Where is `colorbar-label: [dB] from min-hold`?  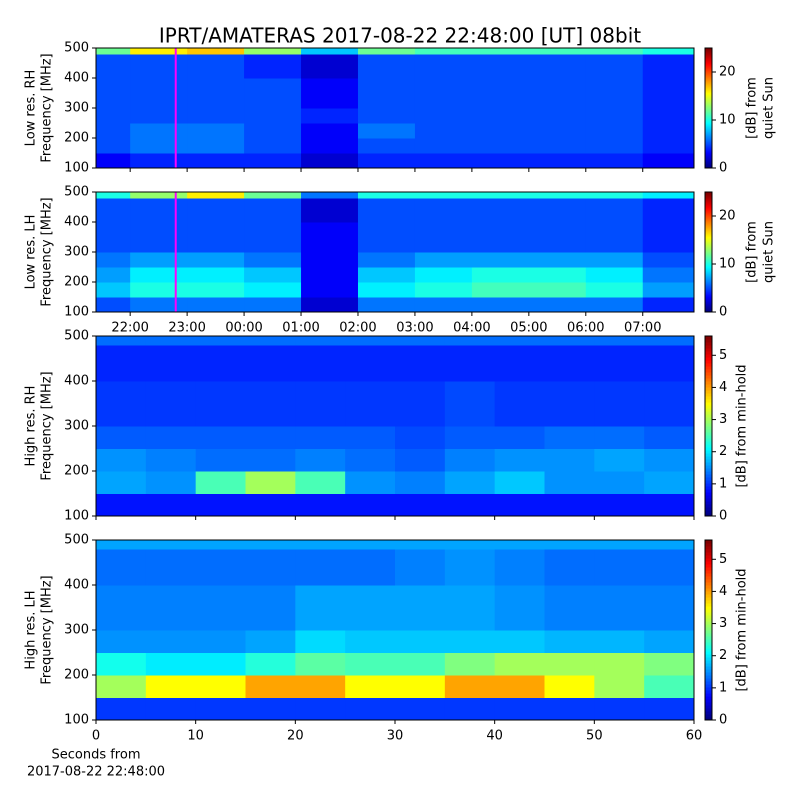
colorbar-label: [dB] from min-hold is located at coordinates (742, 425).